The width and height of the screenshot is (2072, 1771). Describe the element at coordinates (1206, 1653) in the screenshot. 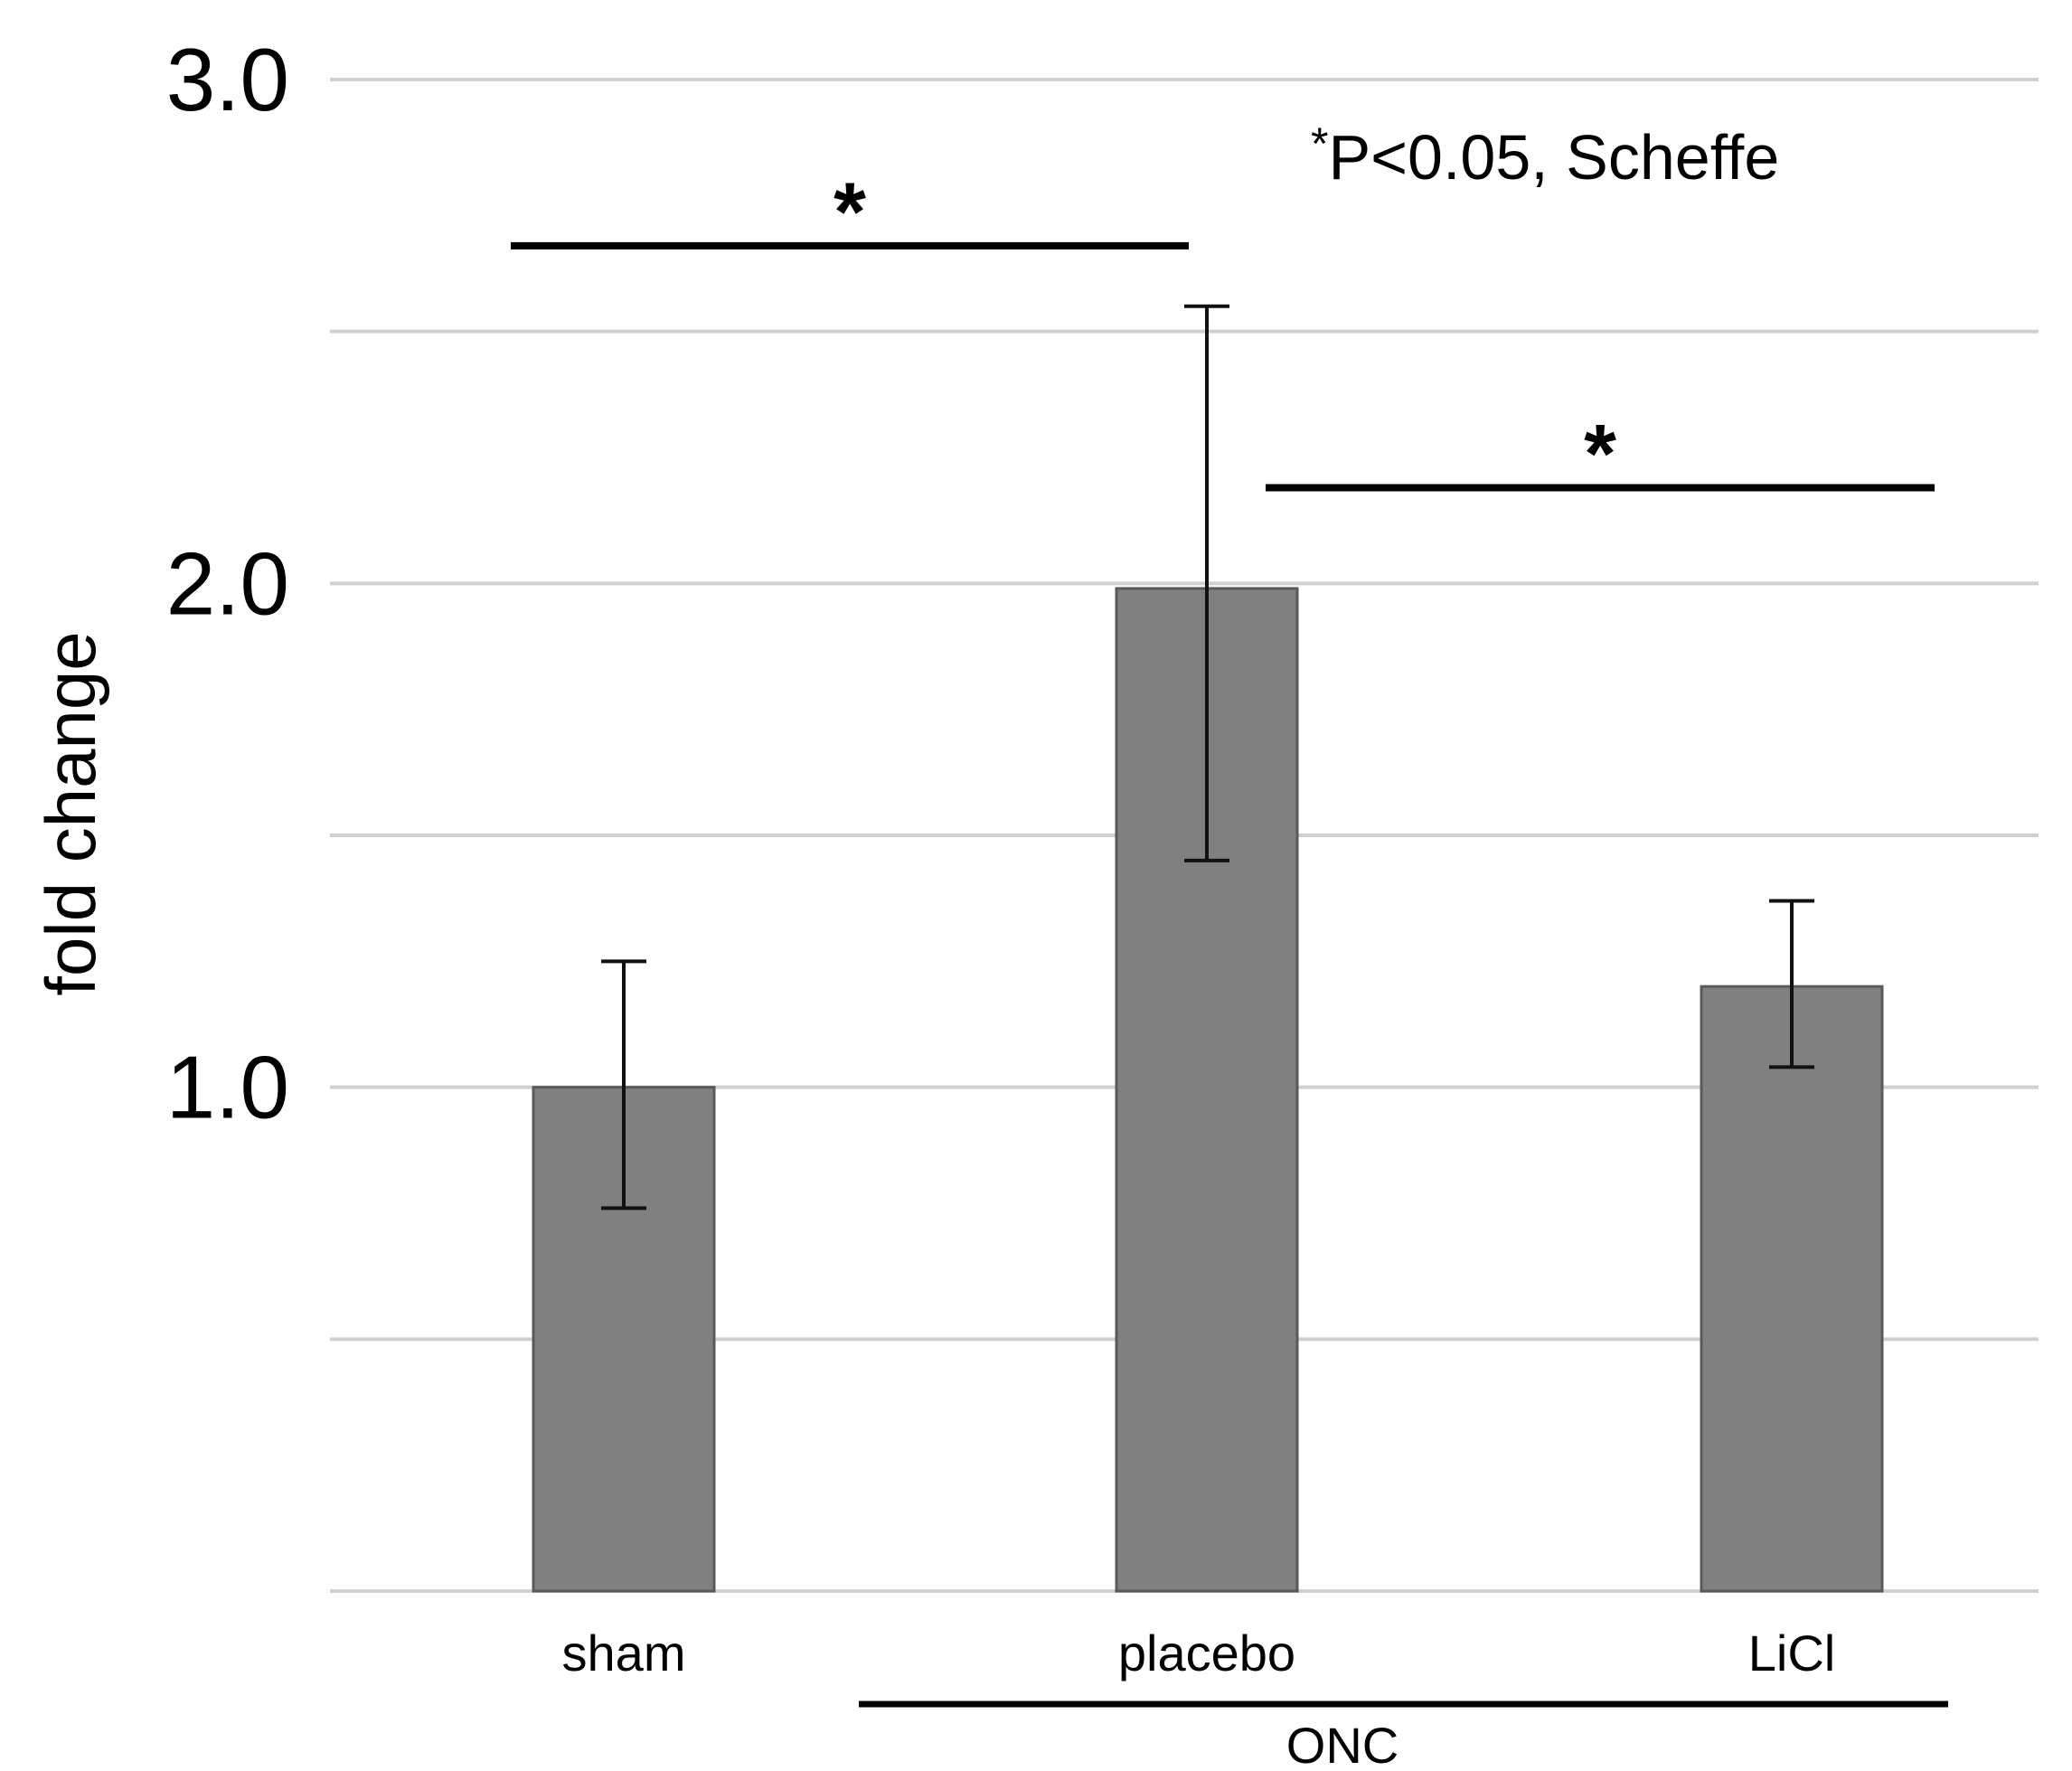

I see `x-tick-label: placebo` at that location.